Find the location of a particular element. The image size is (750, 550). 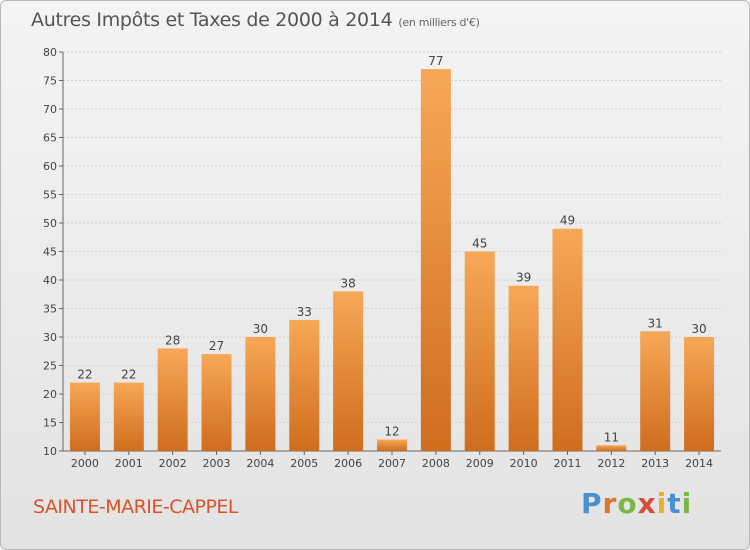

data-label-2001: 22 is located at coordinates (128, 375).